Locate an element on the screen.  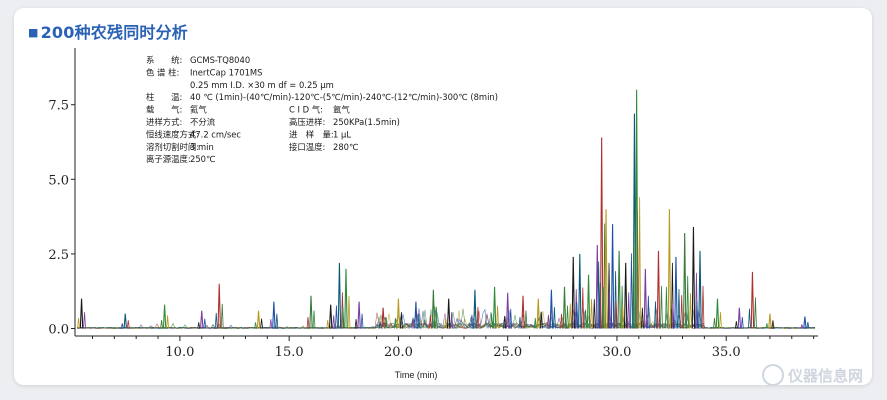
condition-value: 不分流 is located at coordinates (203, 122).